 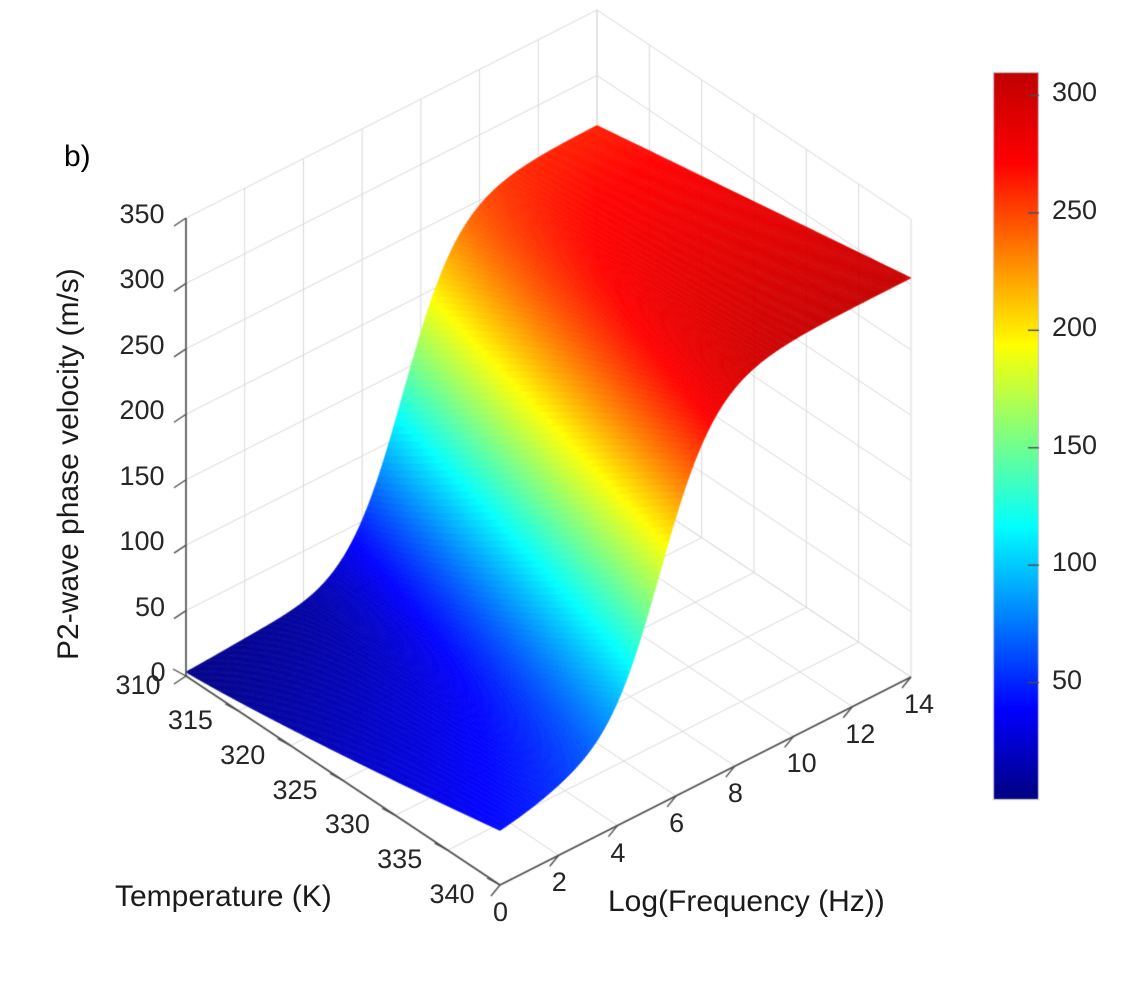 I want to click on x-tick-340: 340, so click(x=452, y=894).